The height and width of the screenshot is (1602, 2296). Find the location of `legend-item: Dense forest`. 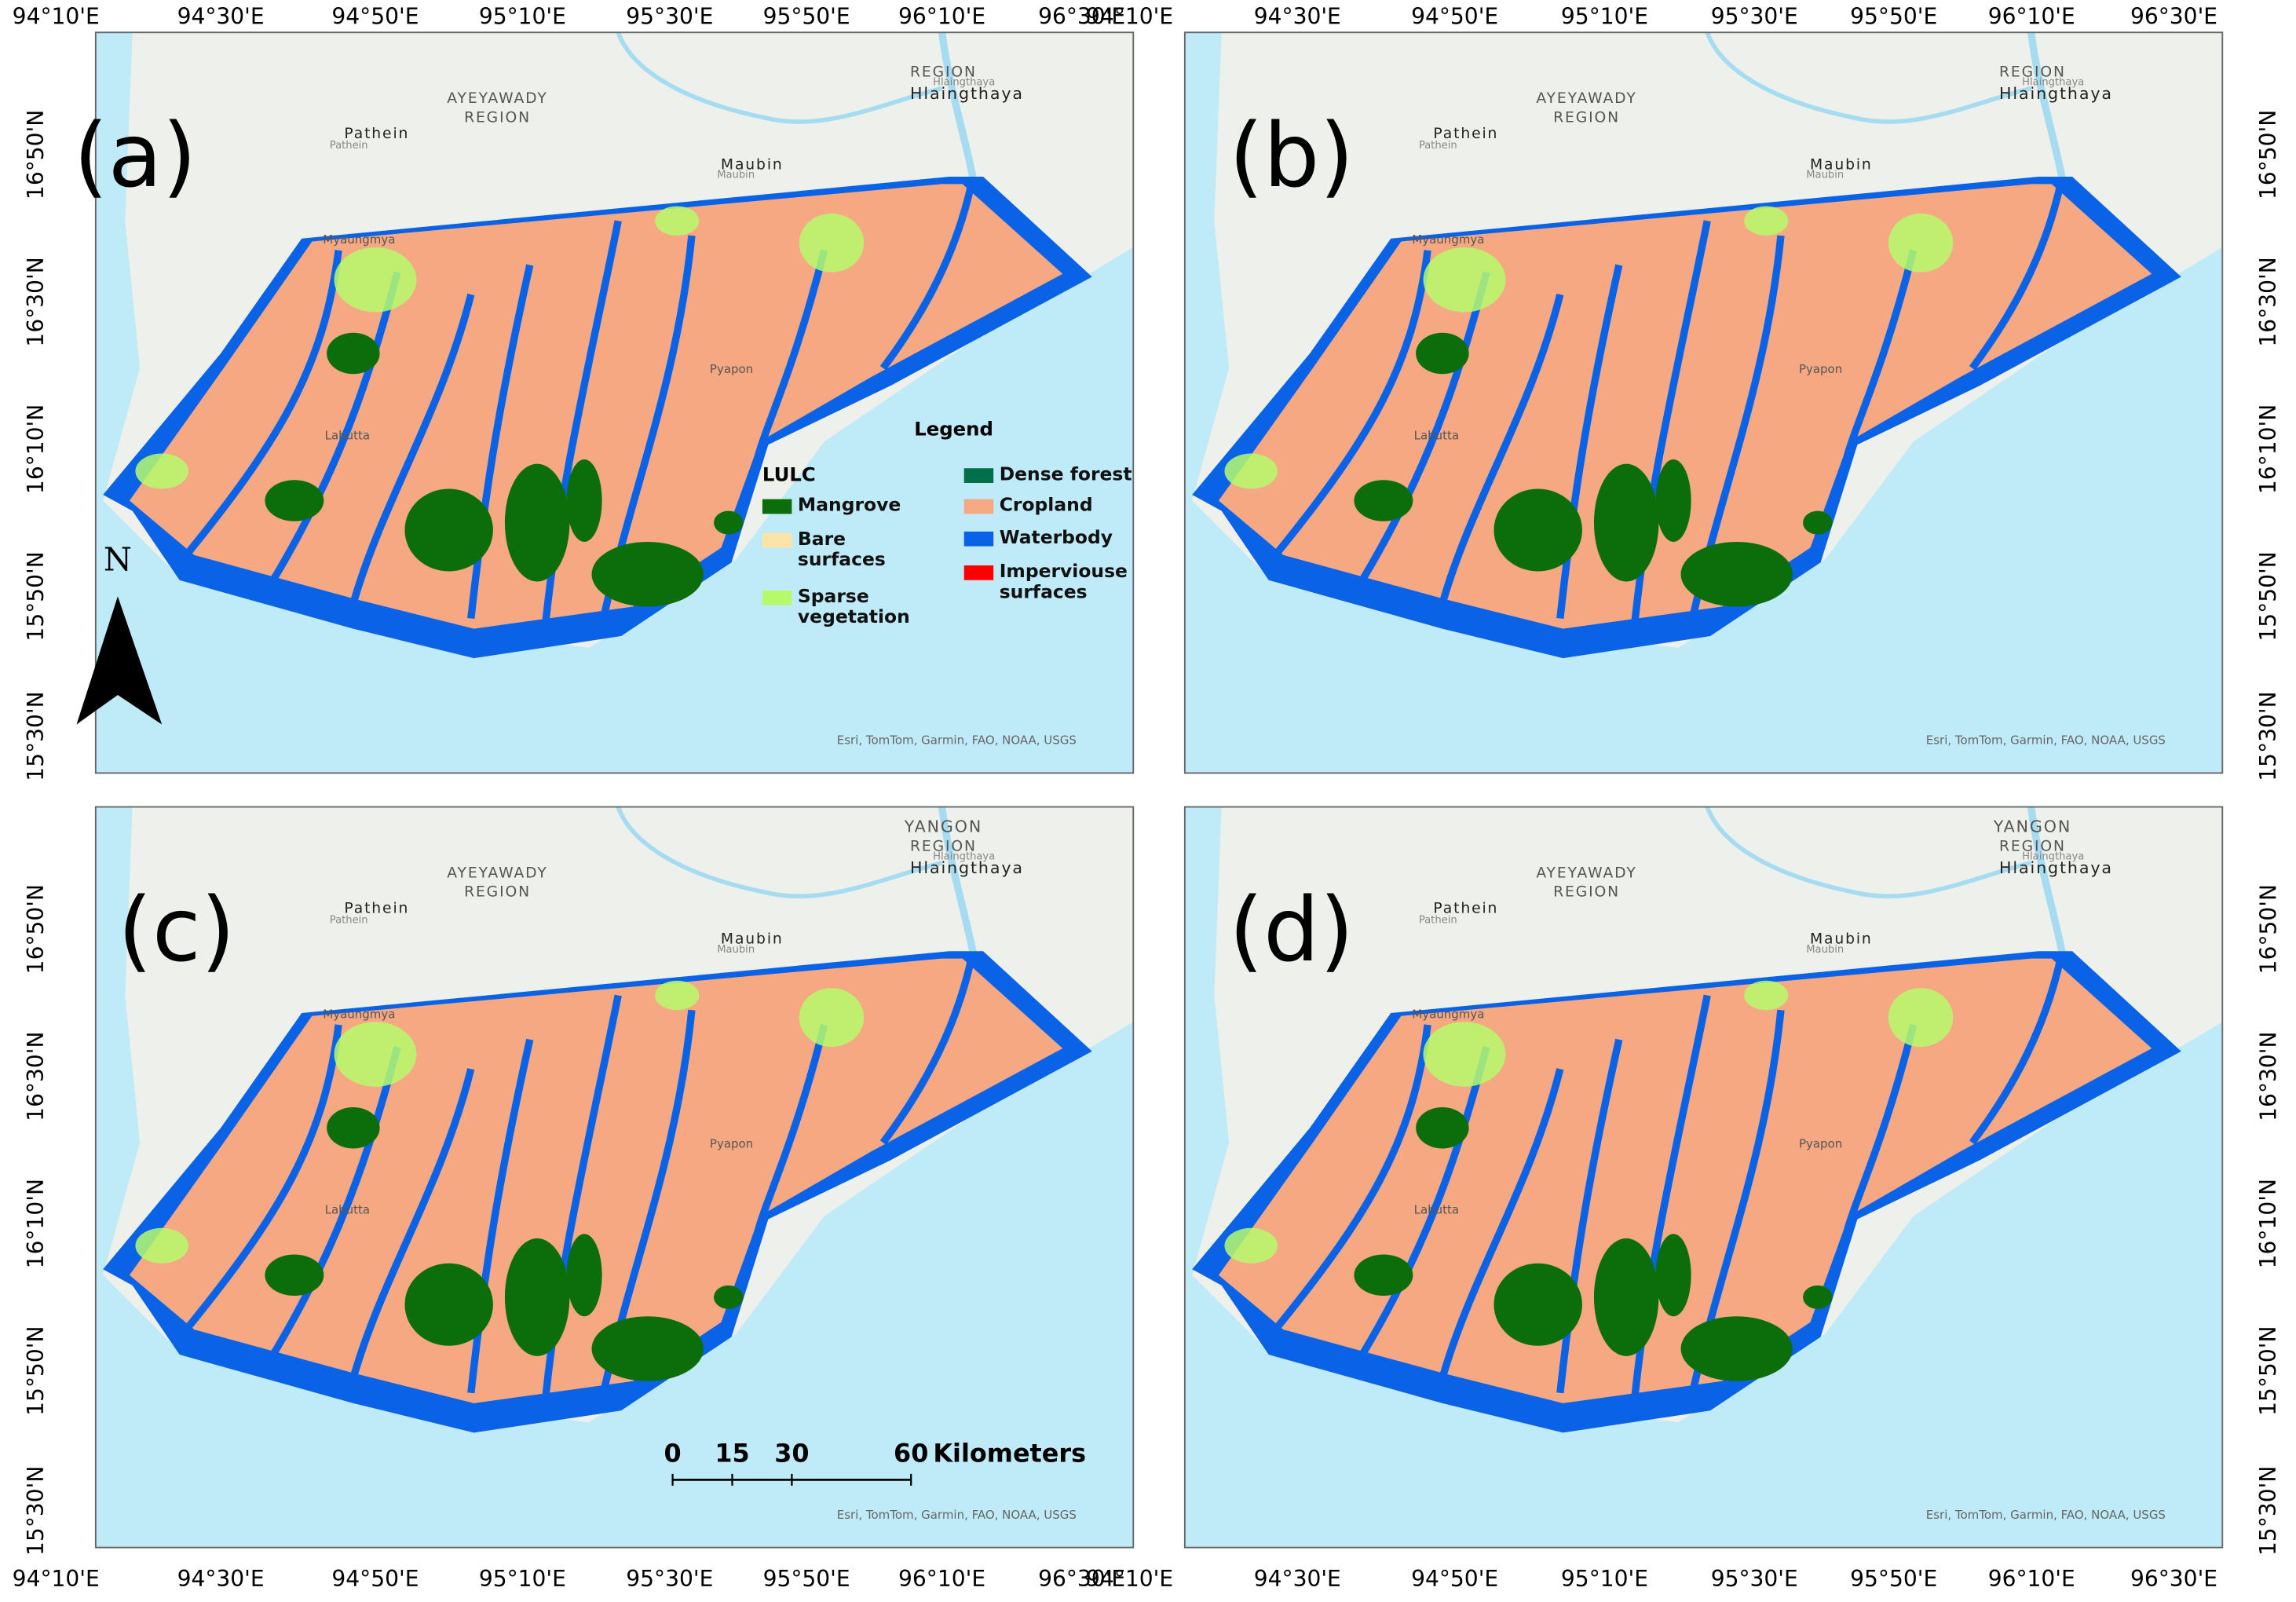

legend-item: Dense forest is located at coordinates (1066, 474).